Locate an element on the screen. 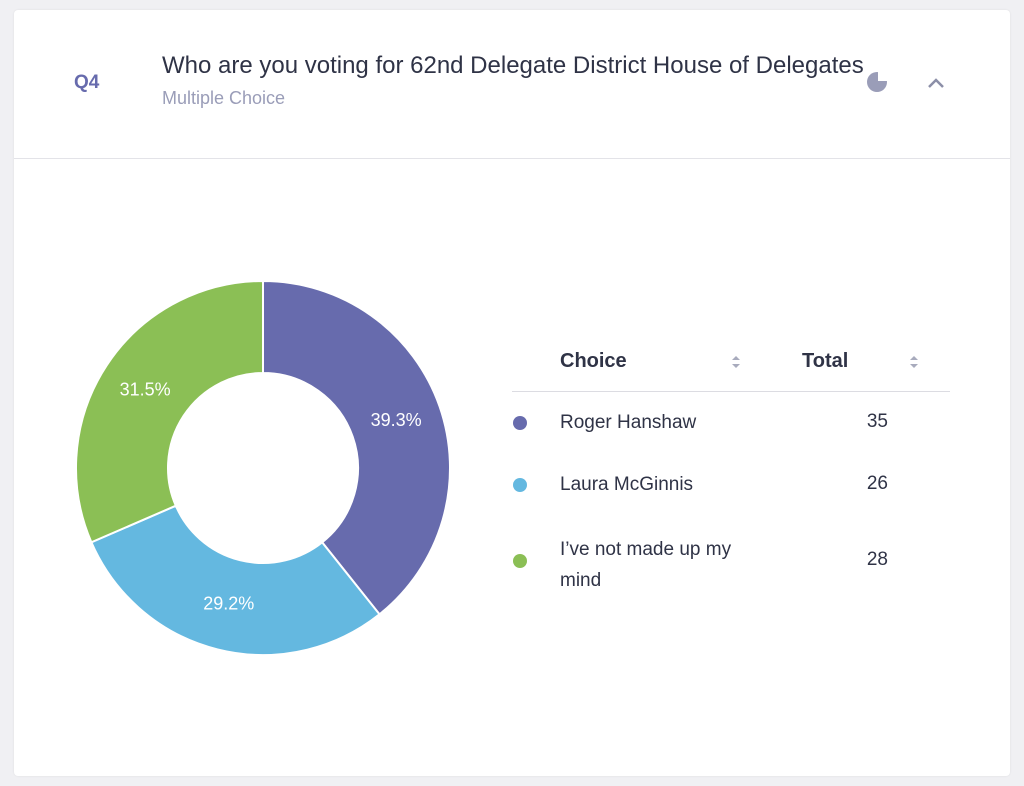 The width and height of the screenshot is (1024, 786). choice-total: 26 is located at coordinates (877, 483).